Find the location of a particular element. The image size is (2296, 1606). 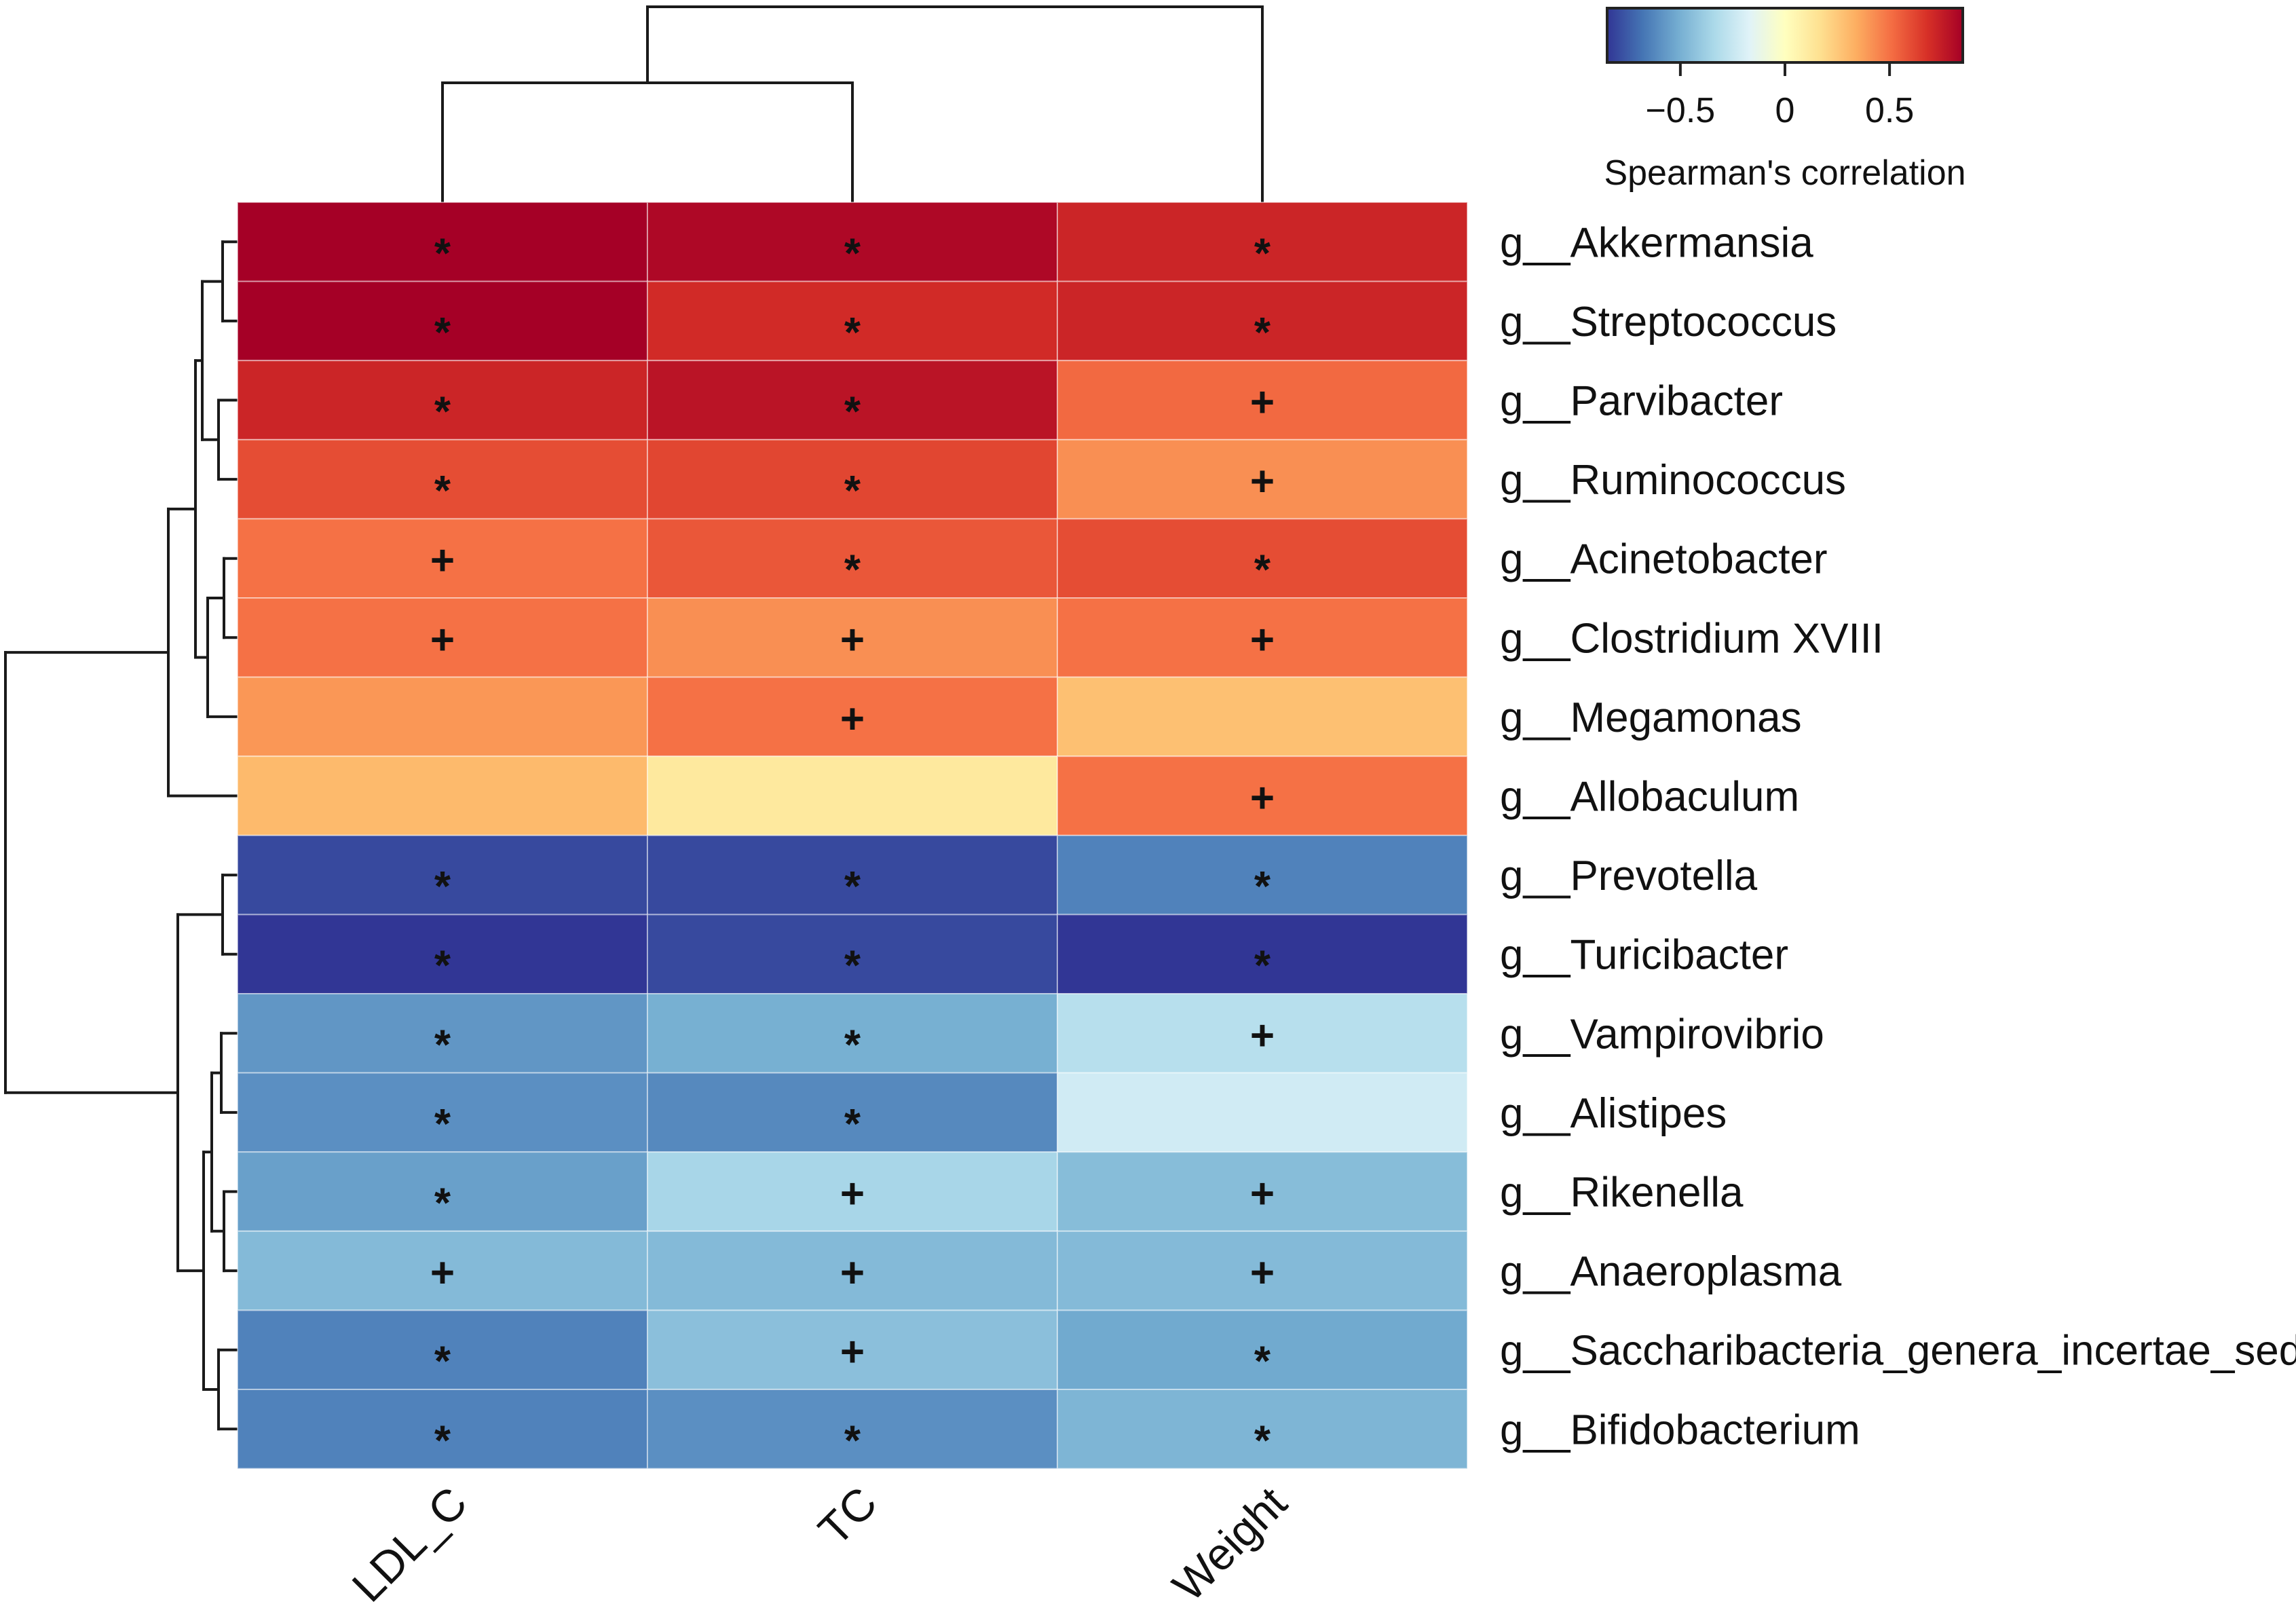

row-label: g__Alistipes is located at coordinates (1613, 1113).